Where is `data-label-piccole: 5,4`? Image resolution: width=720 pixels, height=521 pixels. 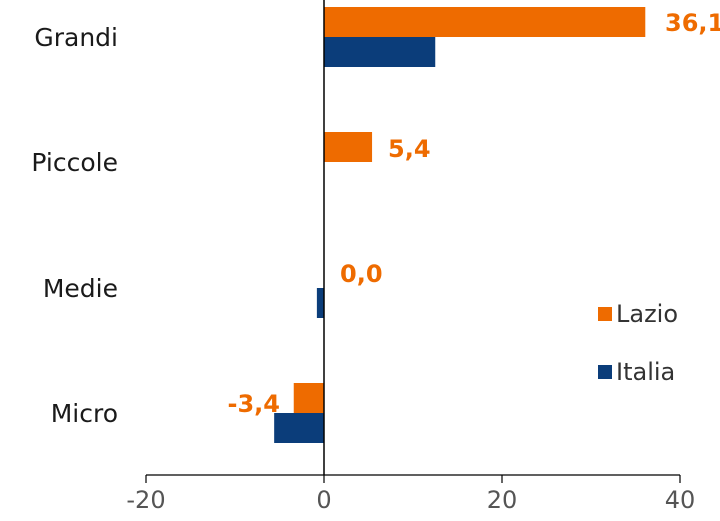
data-label-piccole: 5,4 is located at coordinates (409, 149).